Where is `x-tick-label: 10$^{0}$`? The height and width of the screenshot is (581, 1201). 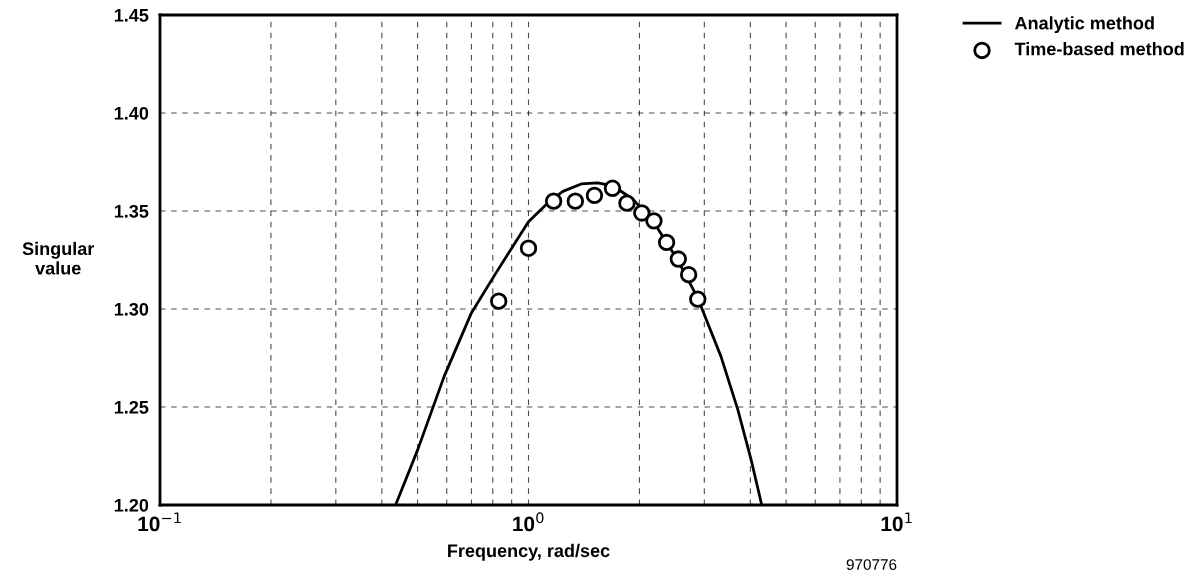 x-tick-label: 10$^{0}$ is located at coordinates (528, 522).